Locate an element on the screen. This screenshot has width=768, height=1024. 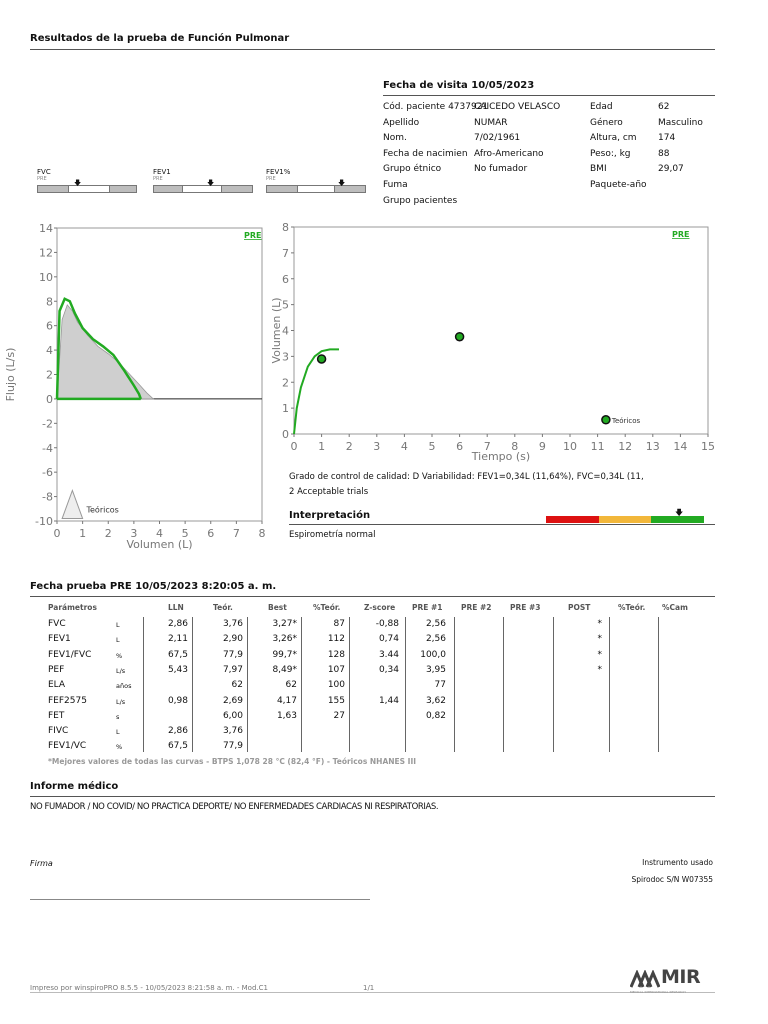
smoke-value: No fumador is located at coordinates (501, 169).